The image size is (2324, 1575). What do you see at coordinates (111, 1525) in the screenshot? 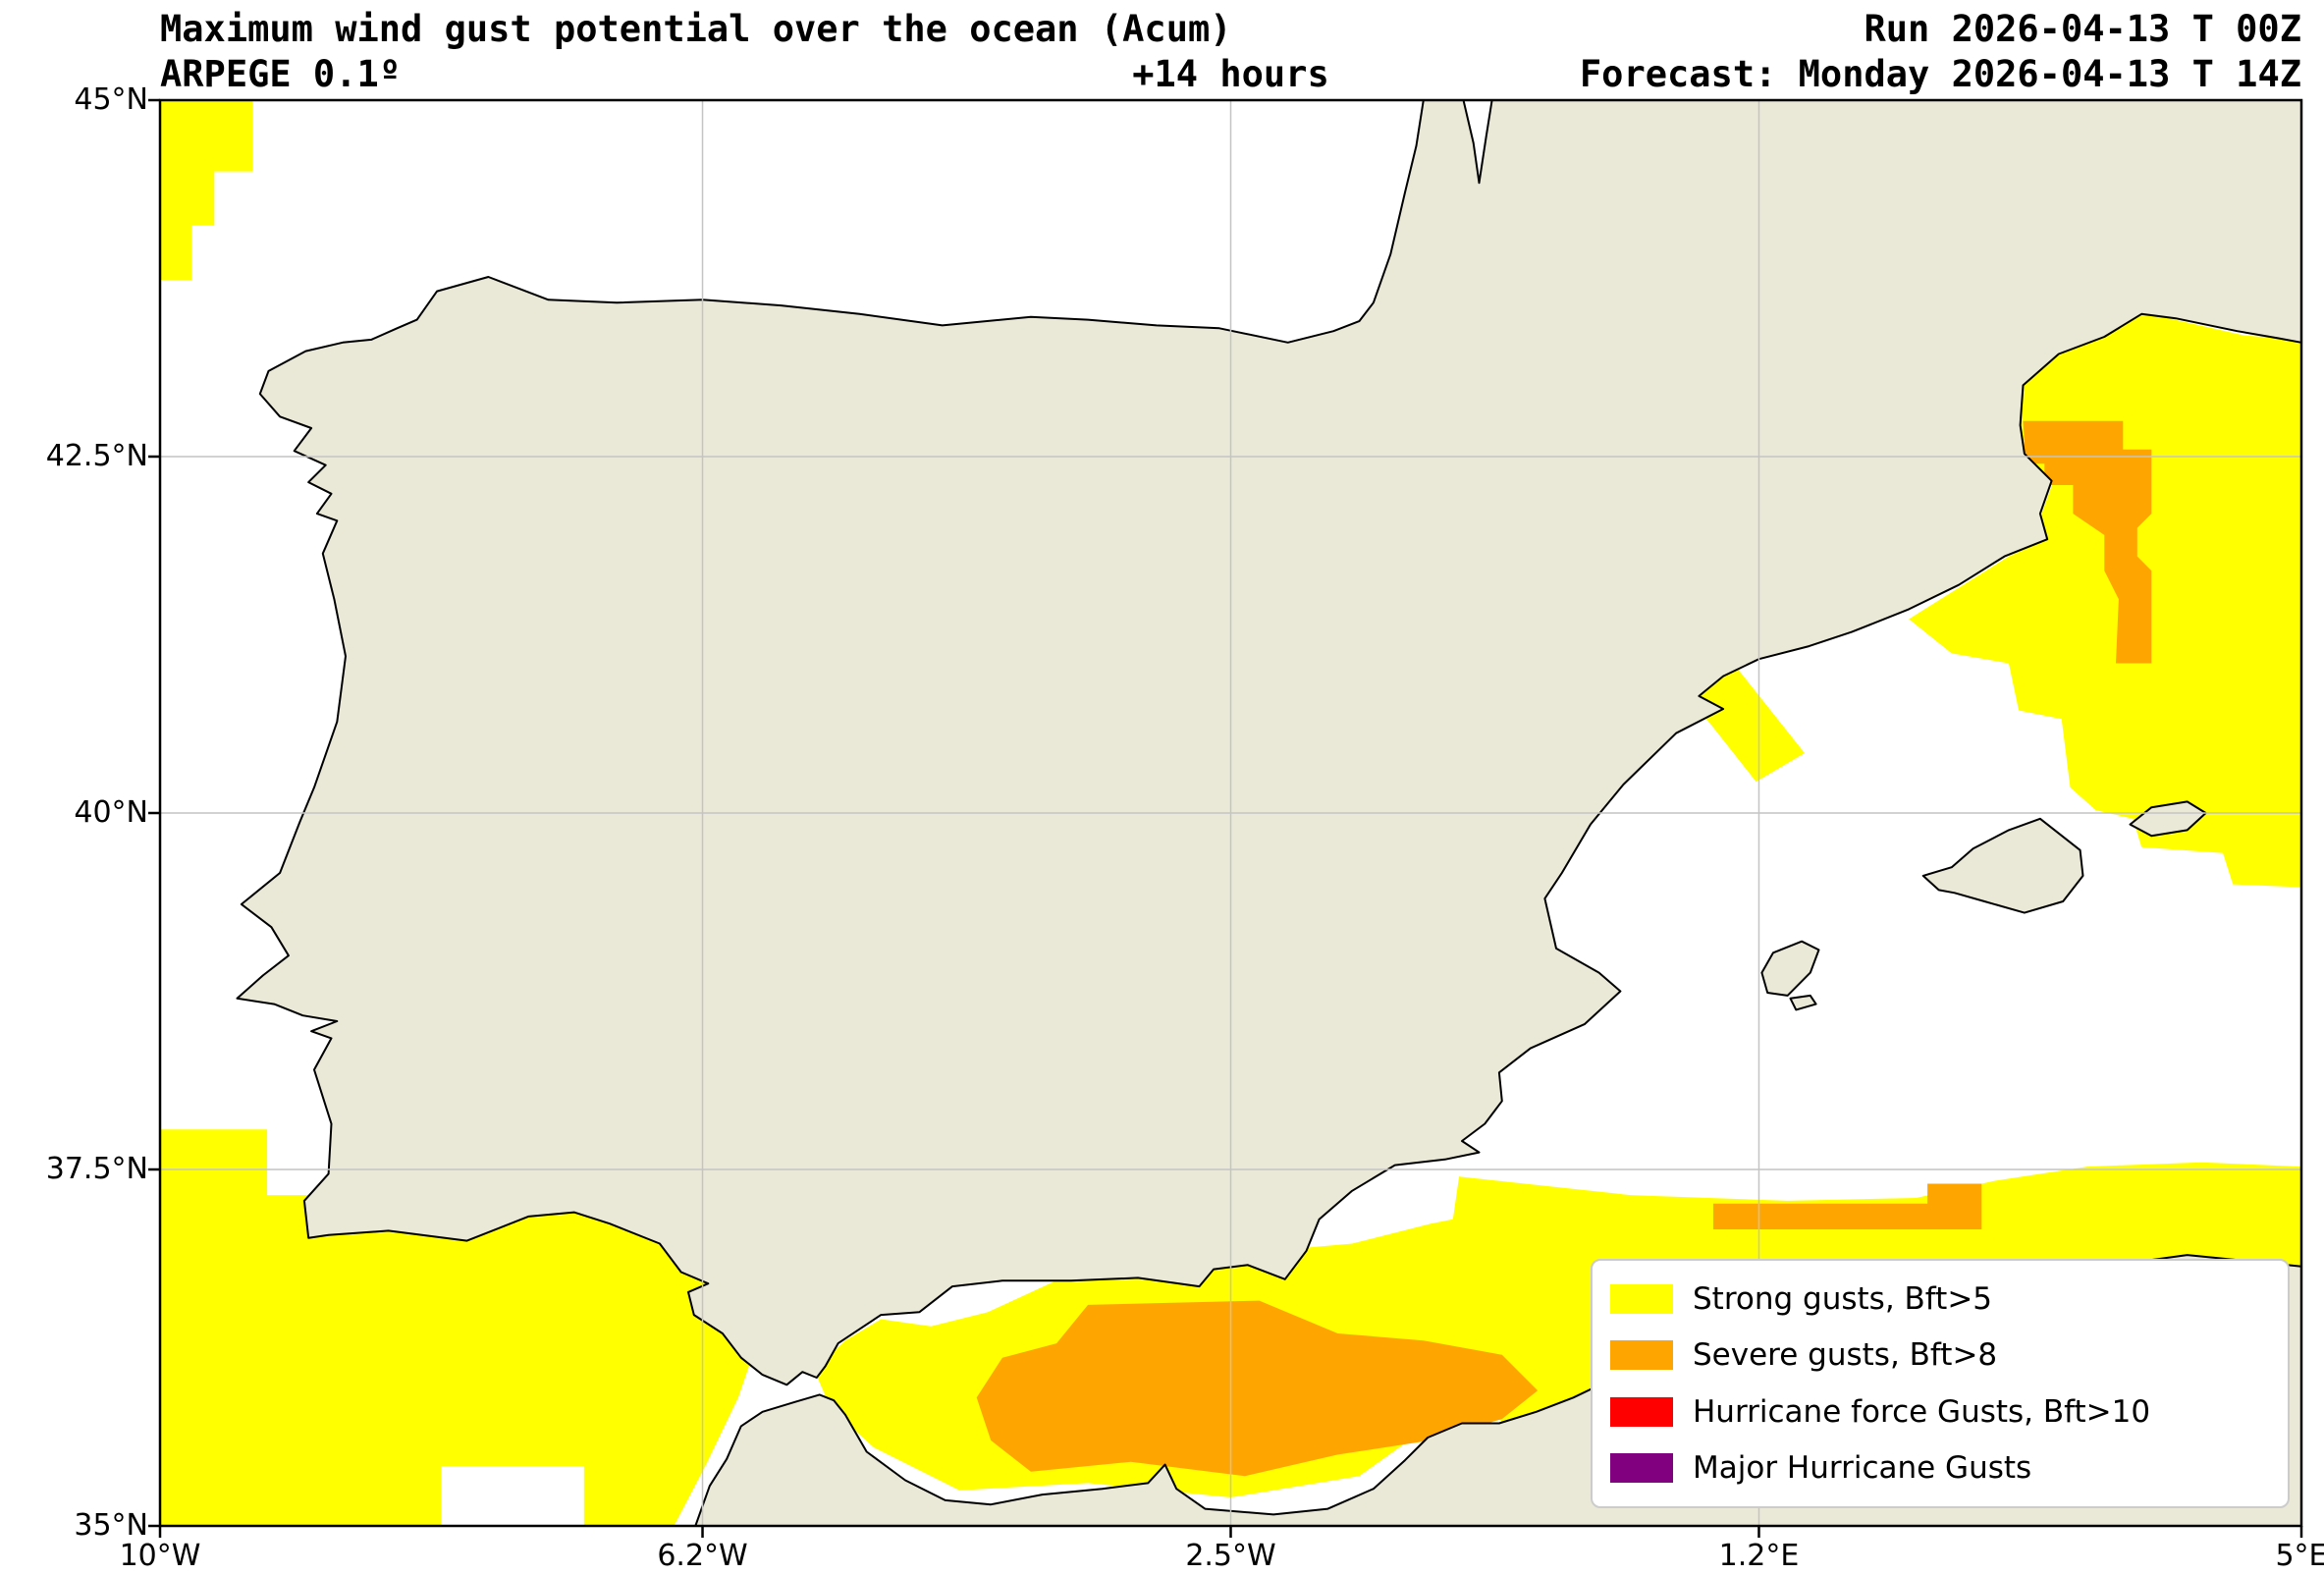
I see `y-tick-label: 35°N` at bounding box center [111, 1525].